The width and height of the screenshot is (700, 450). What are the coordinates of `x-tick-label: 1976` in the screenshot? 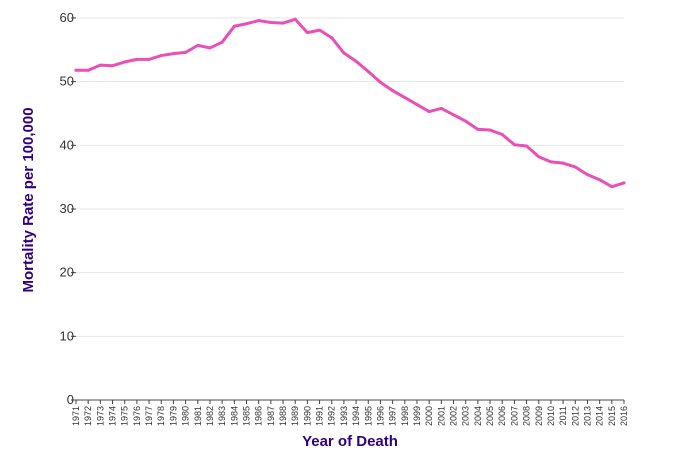 It's located at (137, 416).